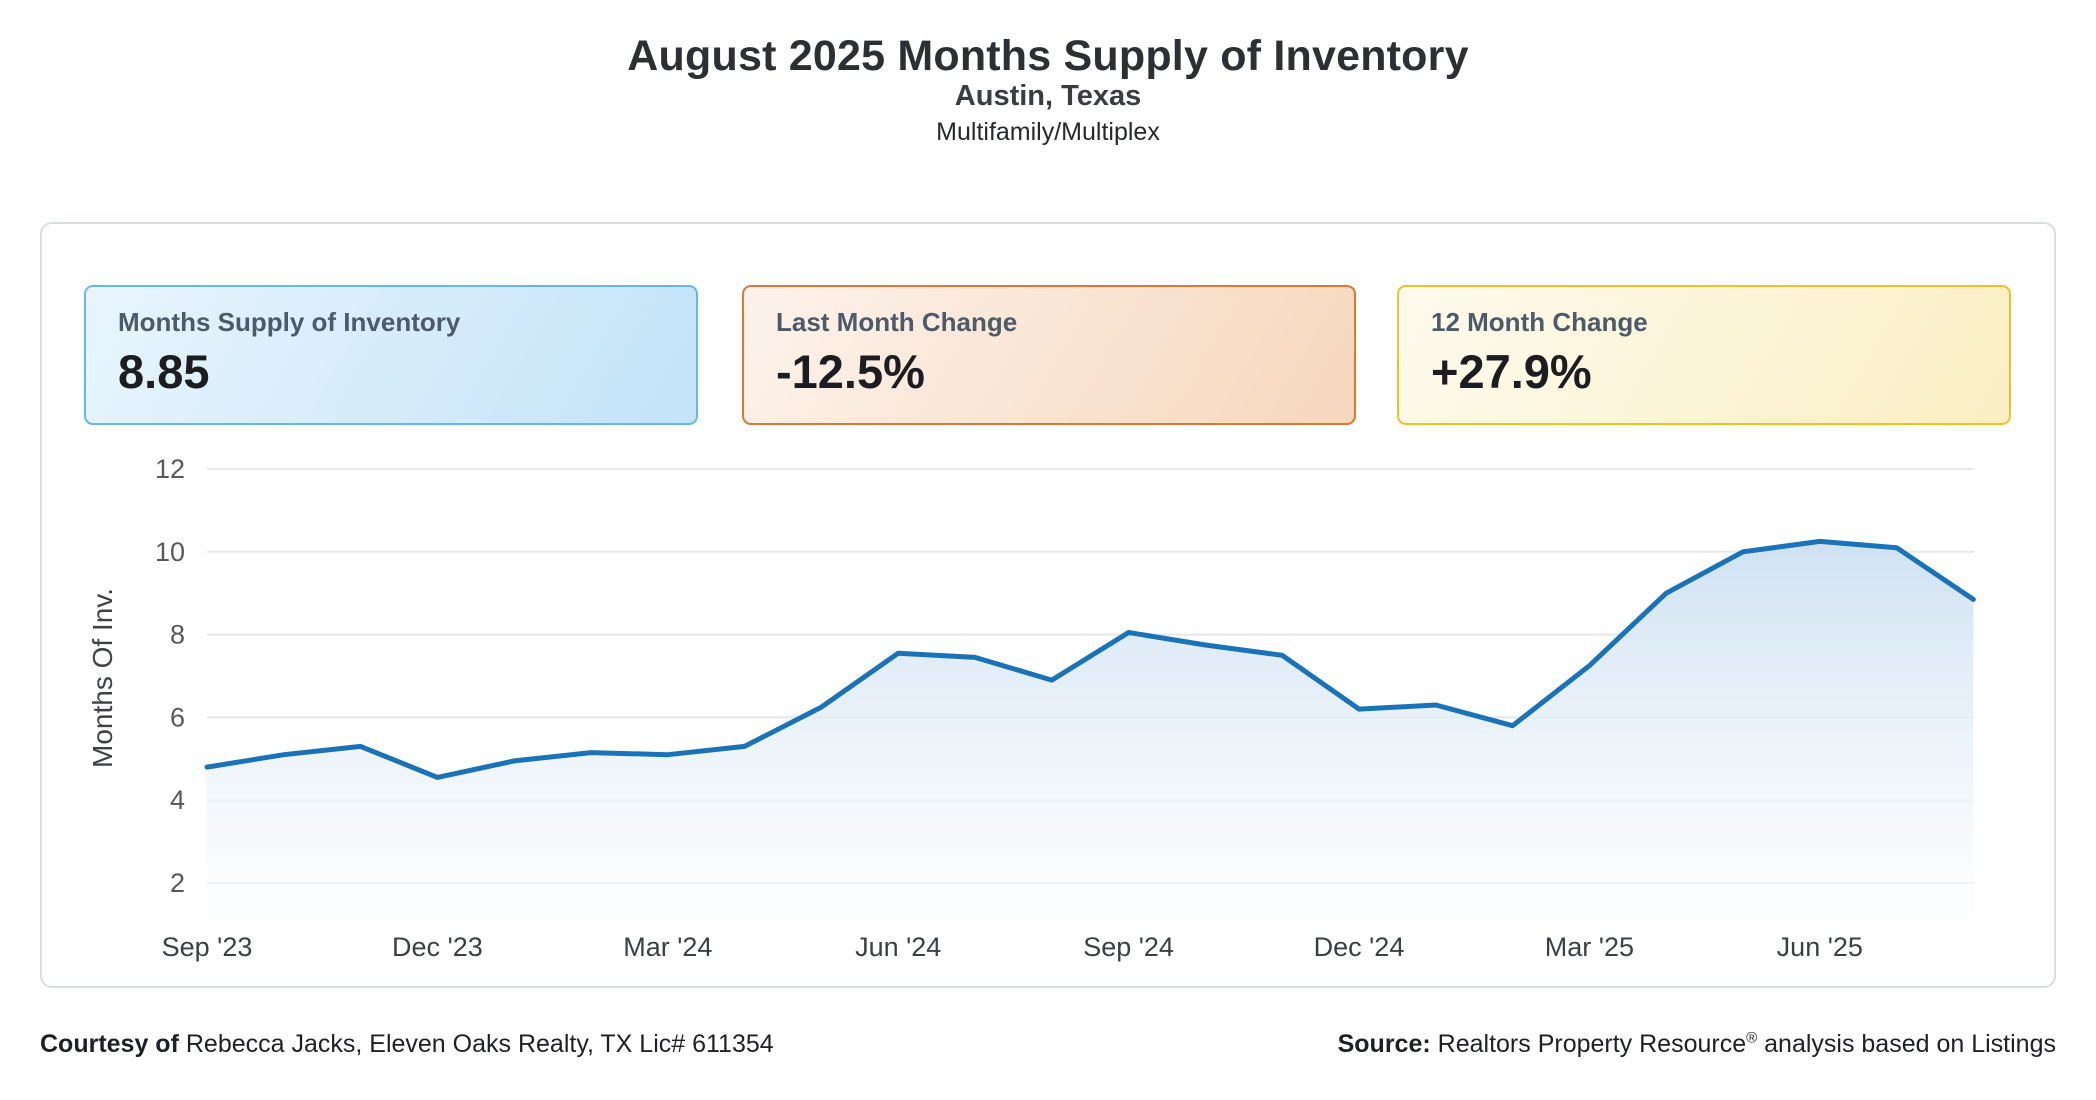  I want to click on x-tick-label: Sep '23, so click(207, 947).